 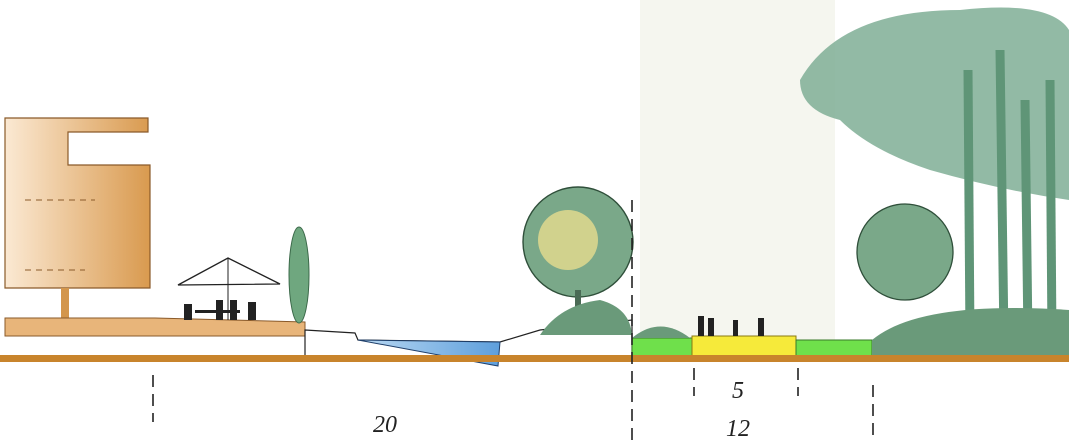 I want to click on tree-crown, so click(x=905, y=252).